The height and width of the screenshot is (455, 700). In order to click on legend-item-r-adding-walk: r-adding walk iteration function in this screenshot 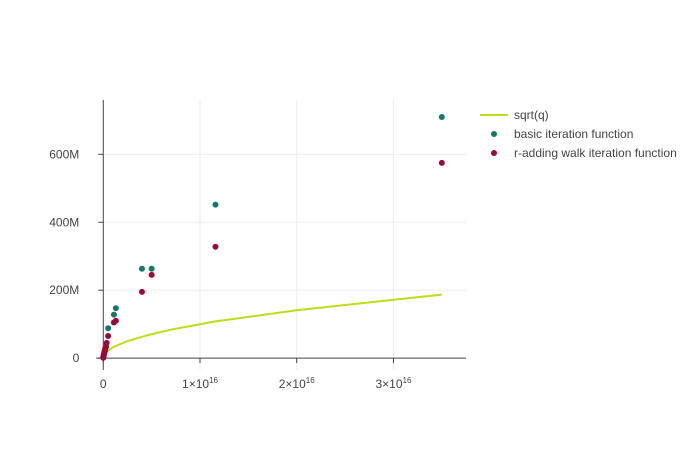, I will do `click(584, 153)`.